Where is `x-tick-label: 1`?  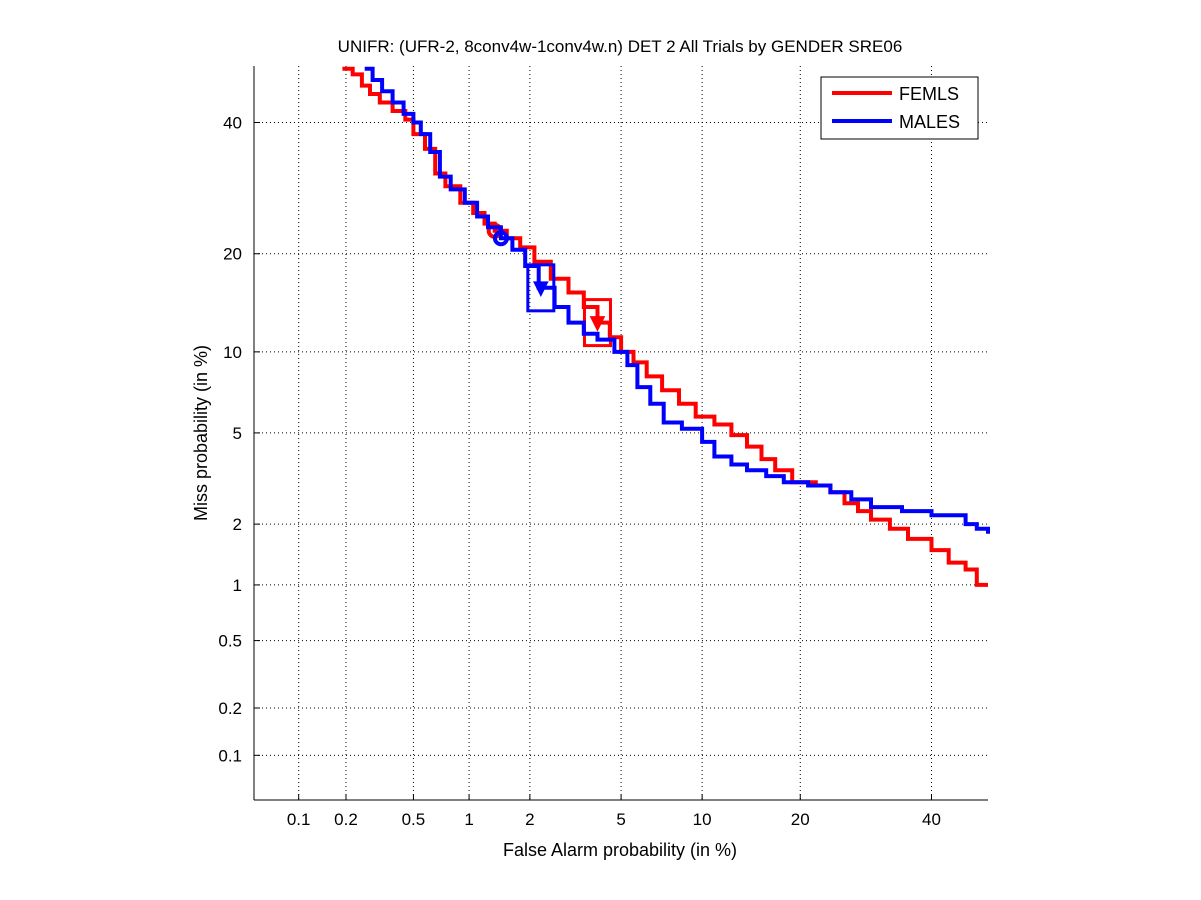
x-tick-label: 1 is located at coordinates (468, 819).